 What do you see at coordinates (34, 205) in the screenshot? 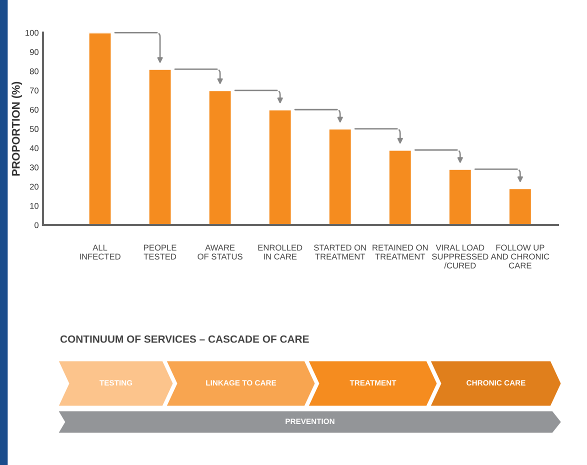
I see `y-tick-label: 10` at bounding box center [34, 205].